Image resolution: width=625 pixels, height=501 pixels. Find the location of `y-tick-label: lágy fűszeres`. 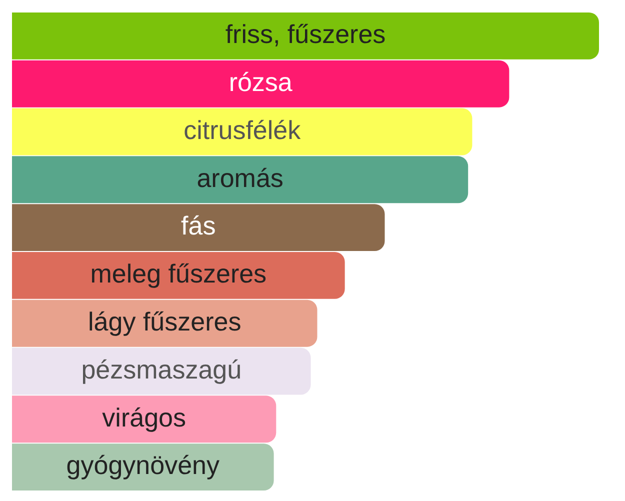

y-tick-label: lágy fűszeres is located at coordinates (165, 321).